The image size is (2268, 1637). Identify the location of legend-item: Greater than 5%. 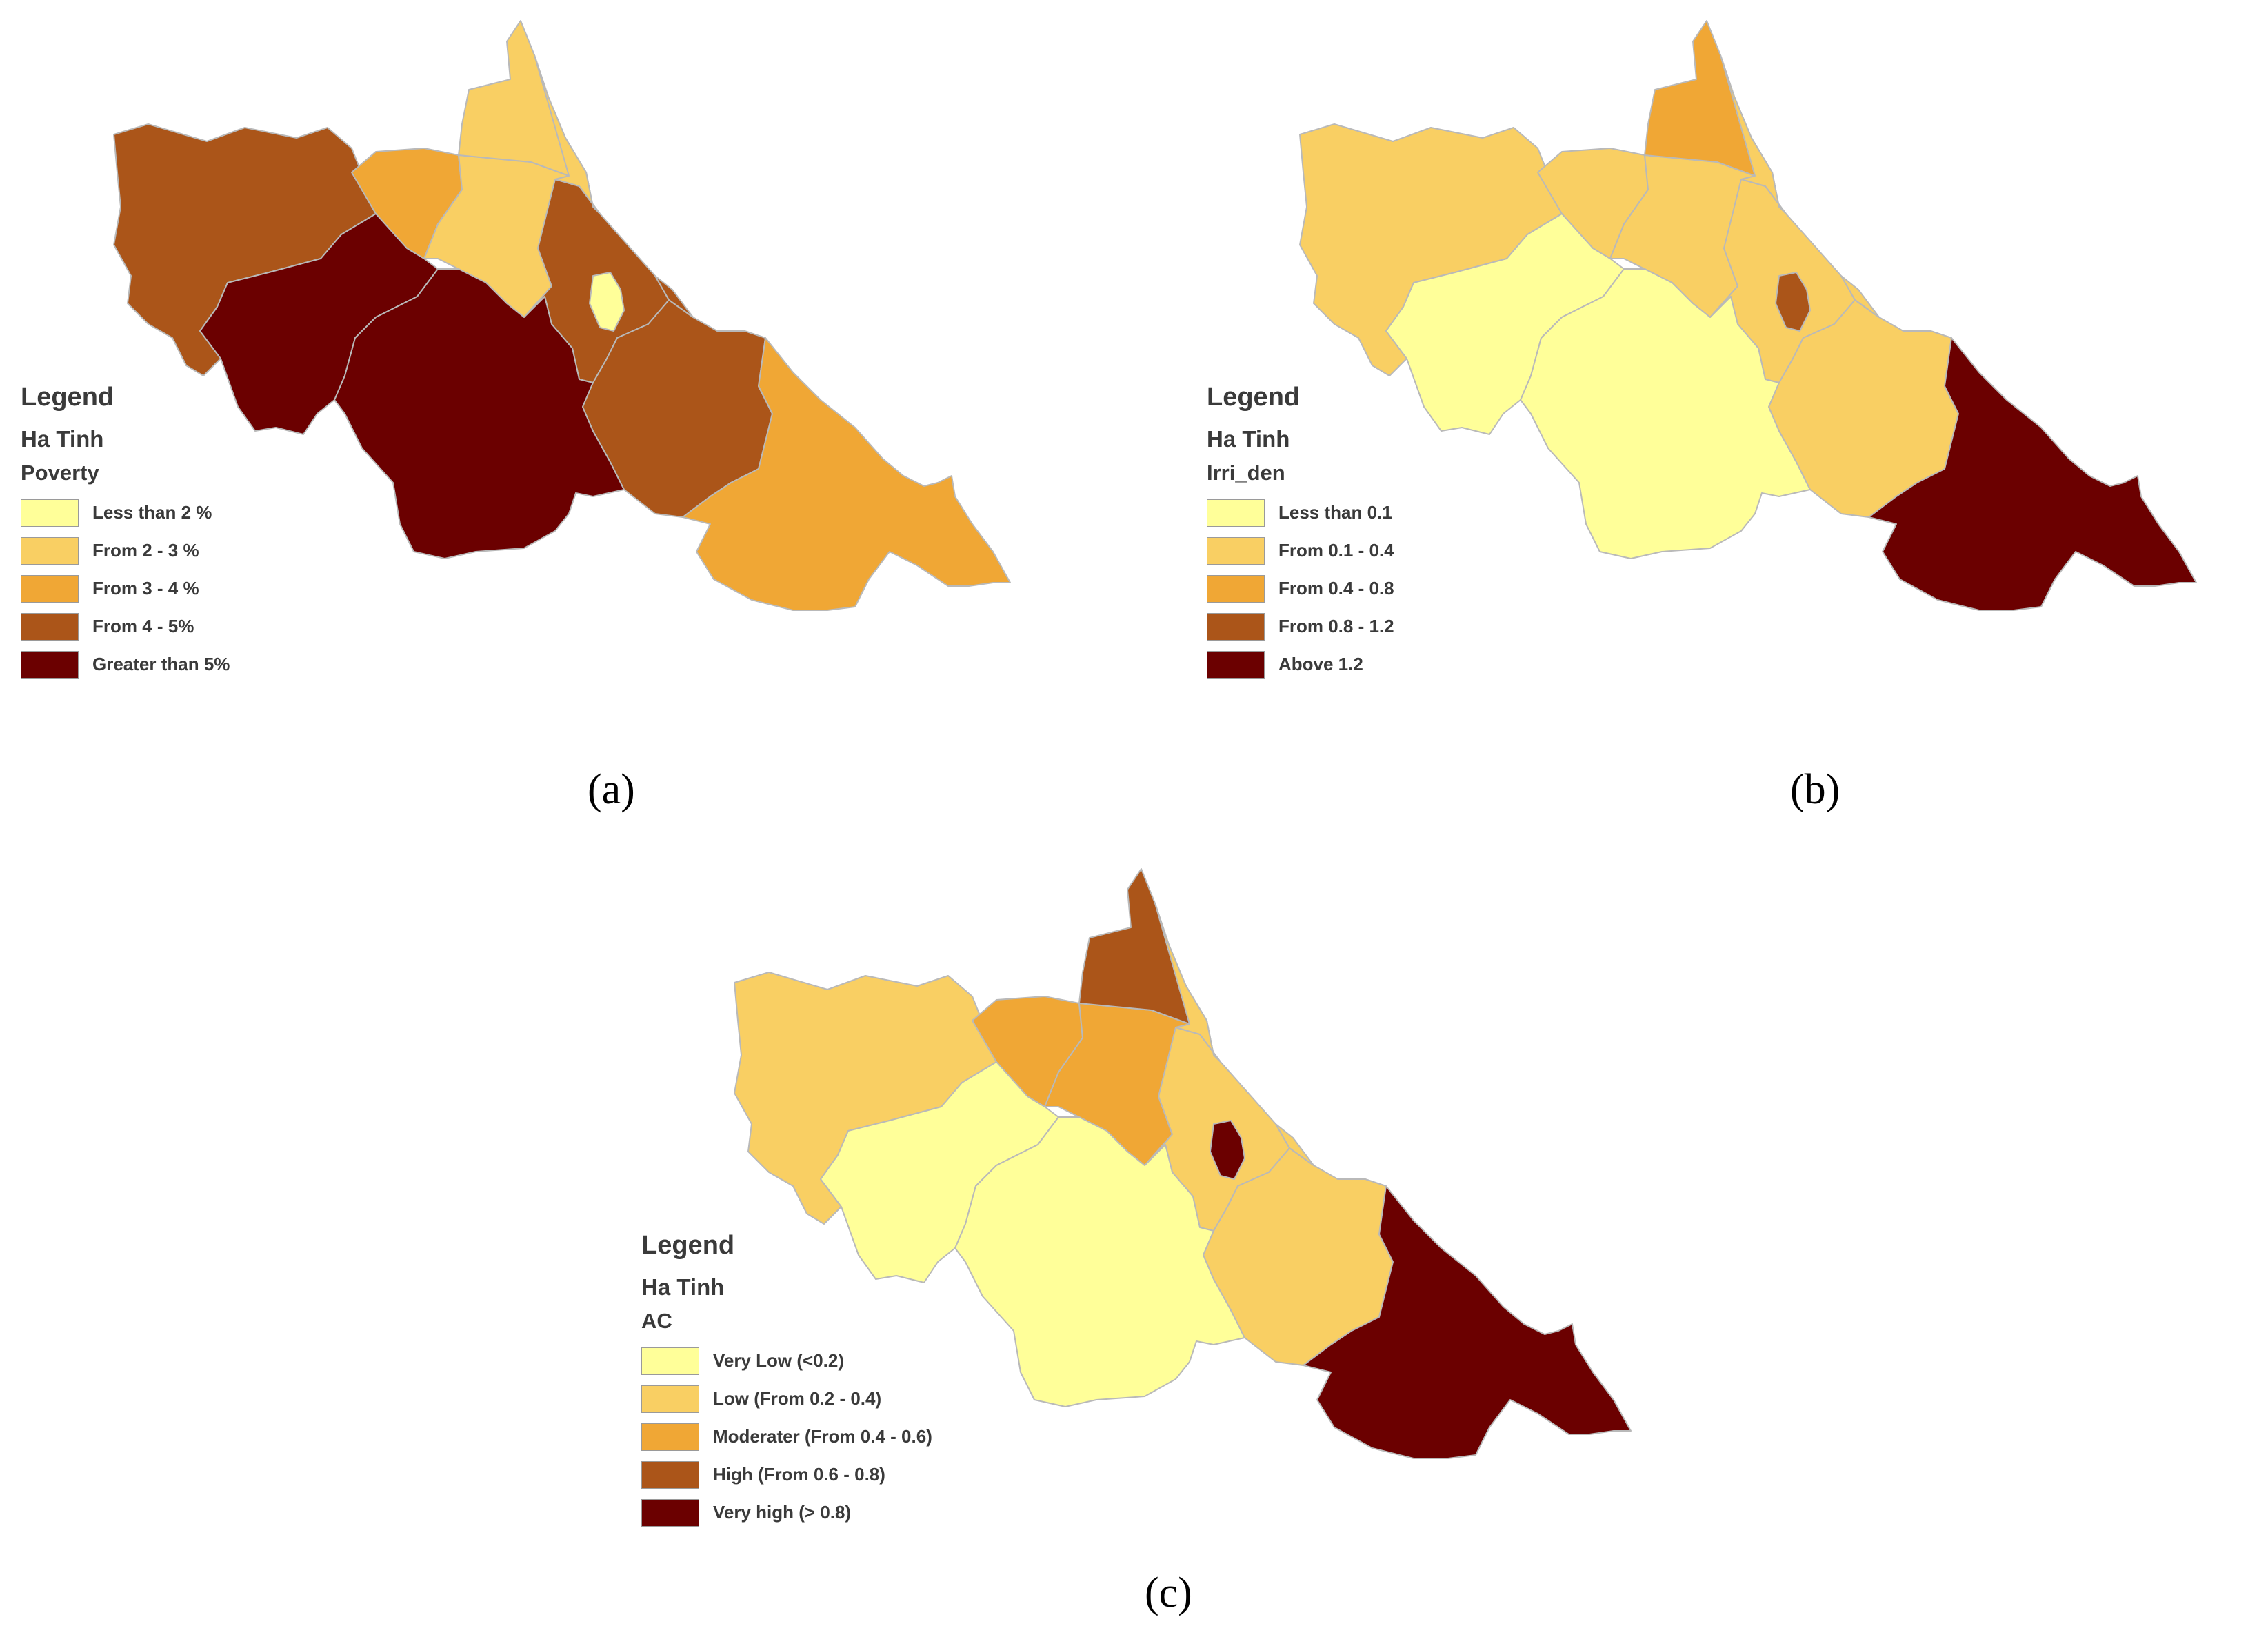
(125, 664).